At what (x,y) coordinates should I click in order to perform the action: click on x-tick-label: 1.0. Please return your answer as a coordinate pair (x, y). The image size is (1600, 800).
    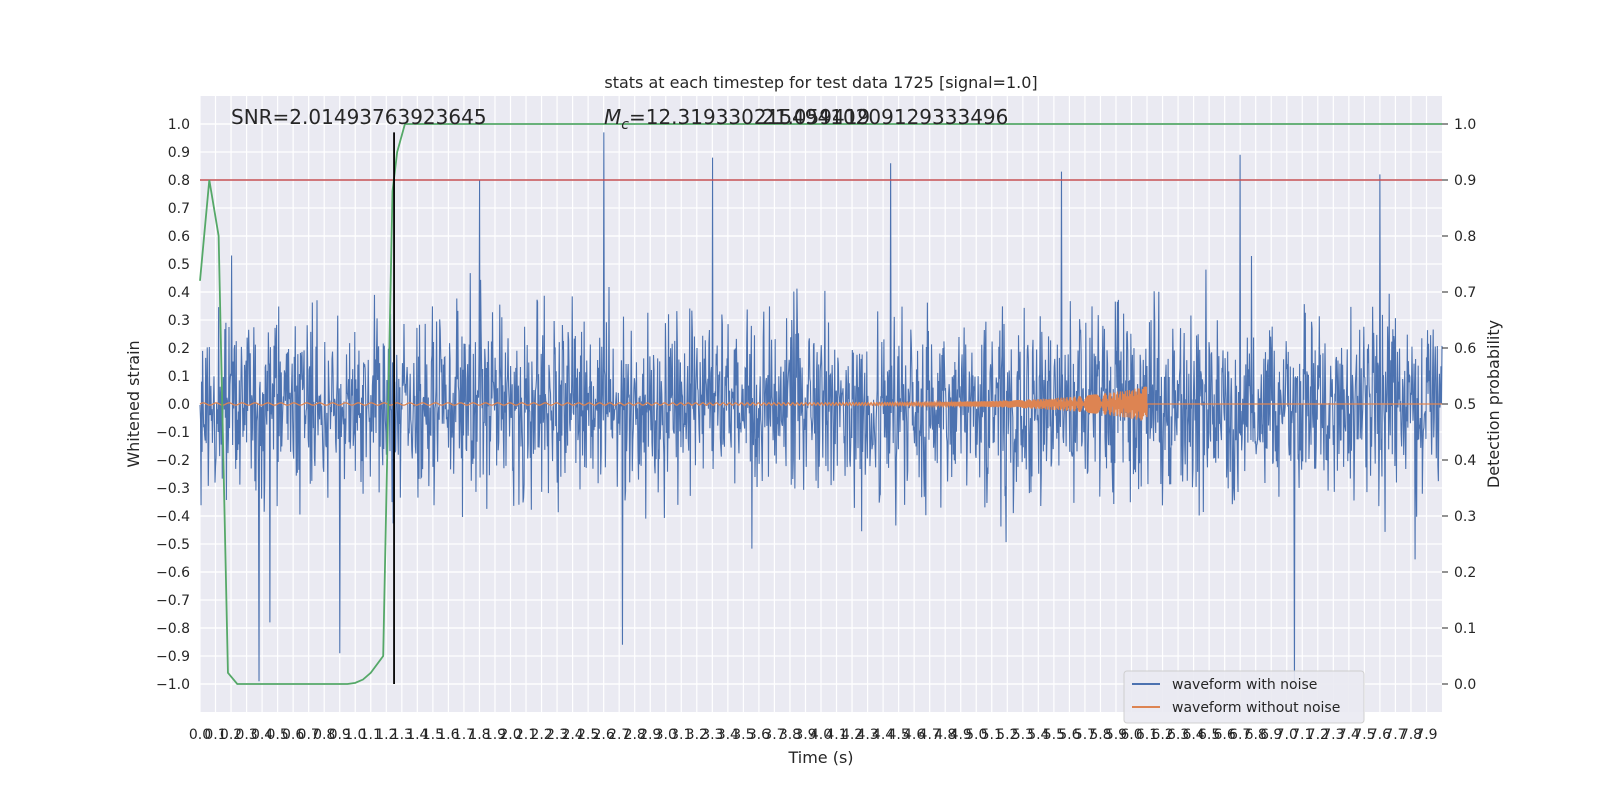
    Looking at the image, I should click on (355, 735).